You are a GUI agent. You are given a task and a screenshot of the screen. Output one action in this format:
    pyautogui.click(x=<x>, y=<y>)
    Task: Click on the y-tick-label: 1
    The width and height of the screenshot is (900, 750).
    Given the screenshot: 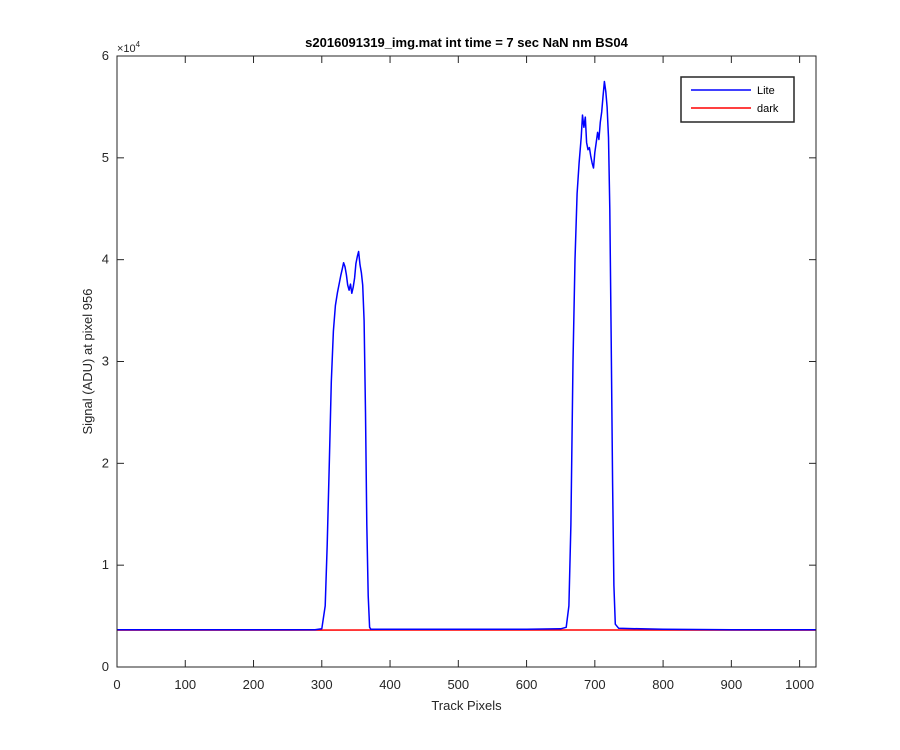 What is the action you would take?
    pyautogui.click(x=105, y=564)
    